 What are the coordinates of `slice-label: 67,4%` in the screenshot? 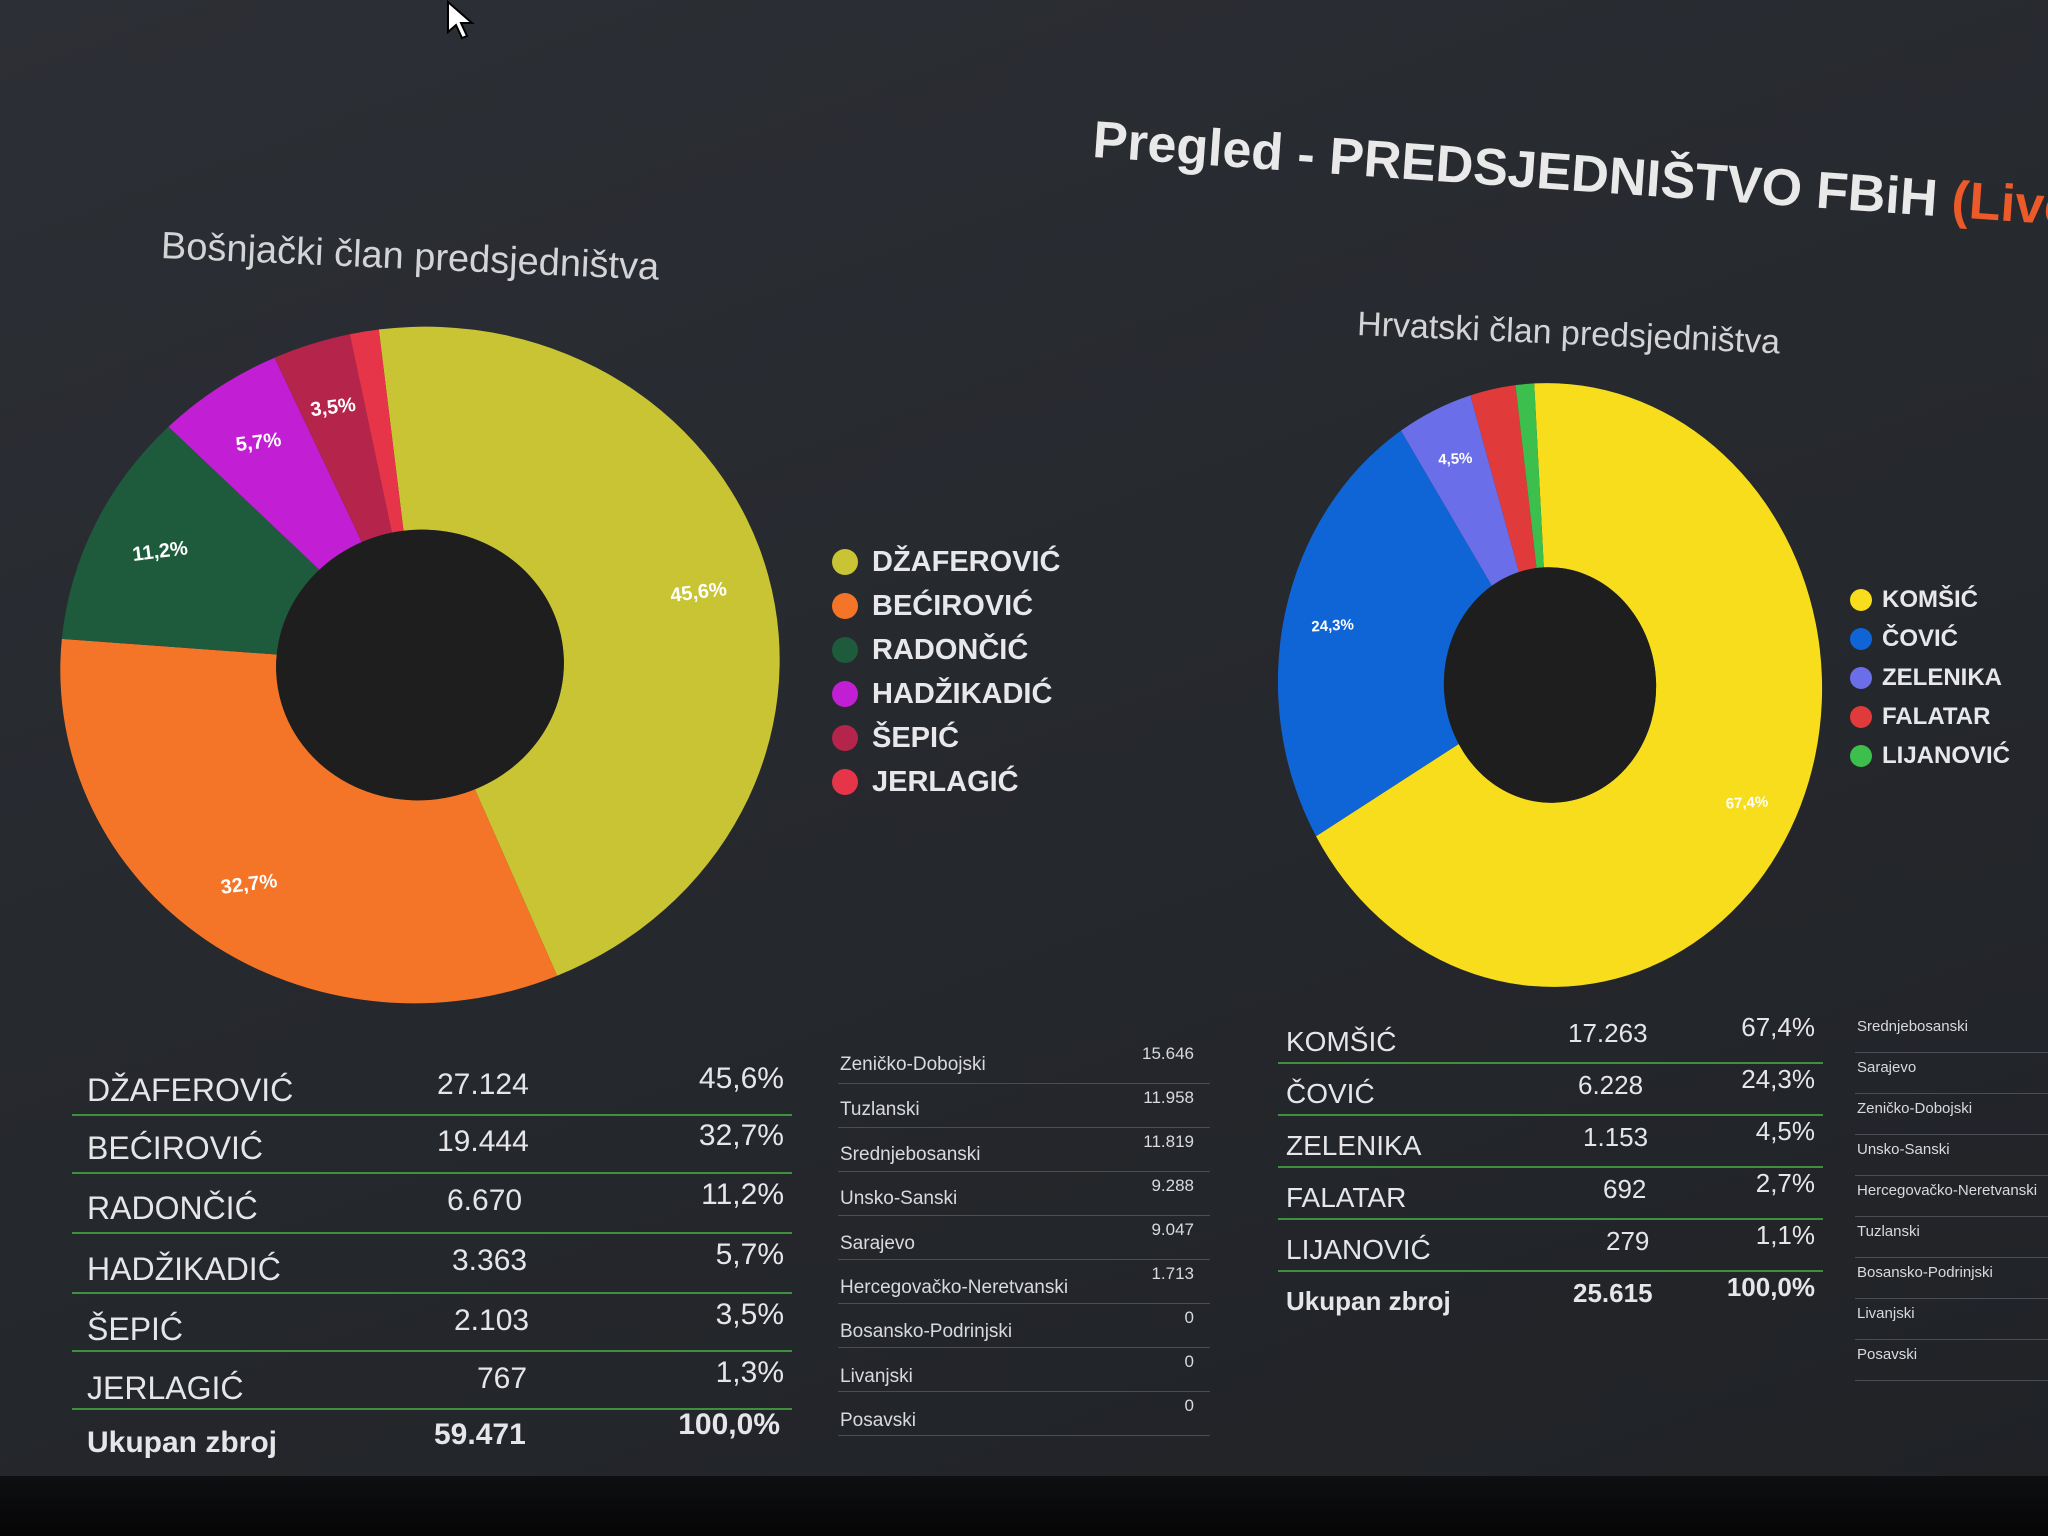 It's located at (1746, 802).